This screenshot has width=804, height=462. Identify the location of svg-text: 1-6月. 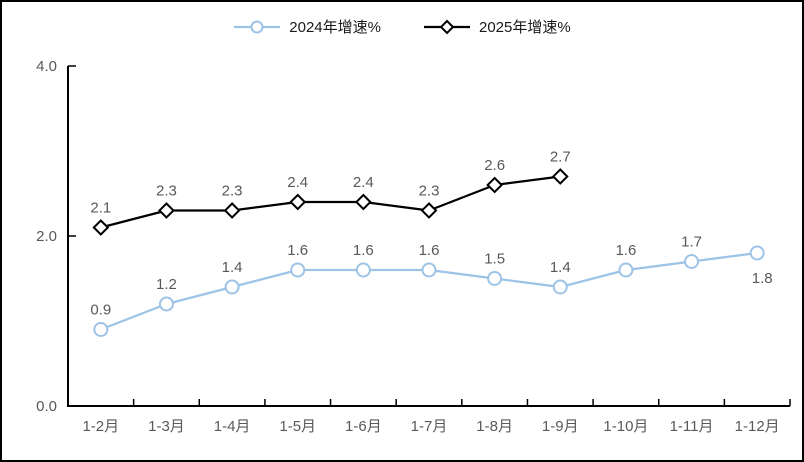
(363, 426).